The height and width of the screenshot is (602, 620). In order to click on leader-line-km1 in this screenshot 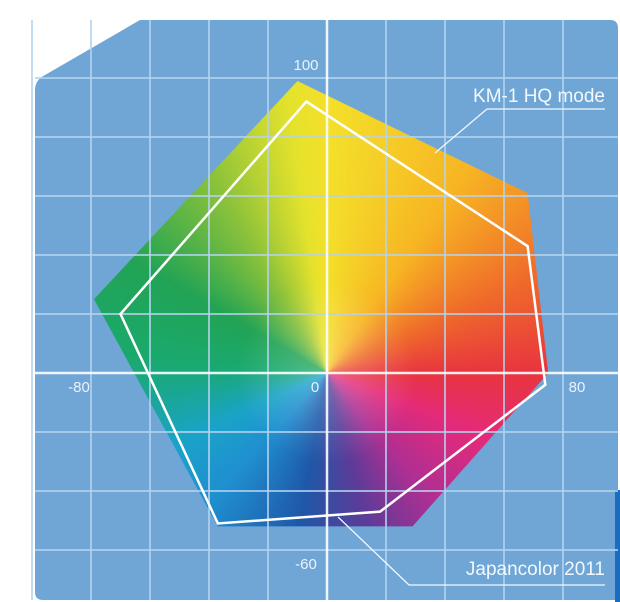, I will do `click(519, 131)`.